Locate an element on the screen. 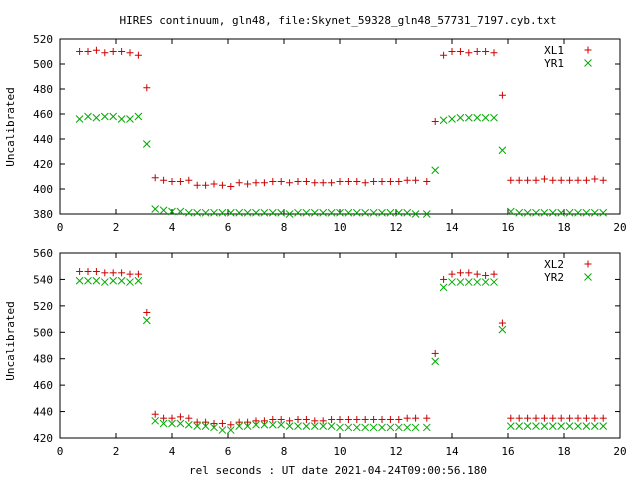 The image size is (640, 480). x-tick-label: 2 is located at coordinates (116, 227).